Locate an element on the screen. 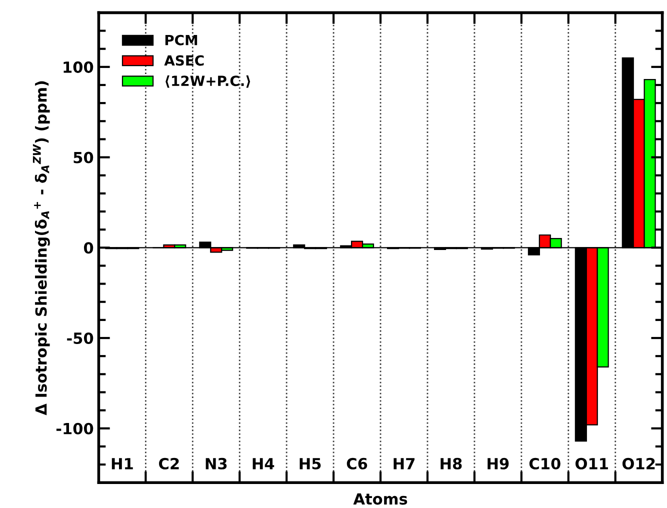 This screenshot has height=508, width=667. x-tick-label: C2 is located at coordinates (169, 464).